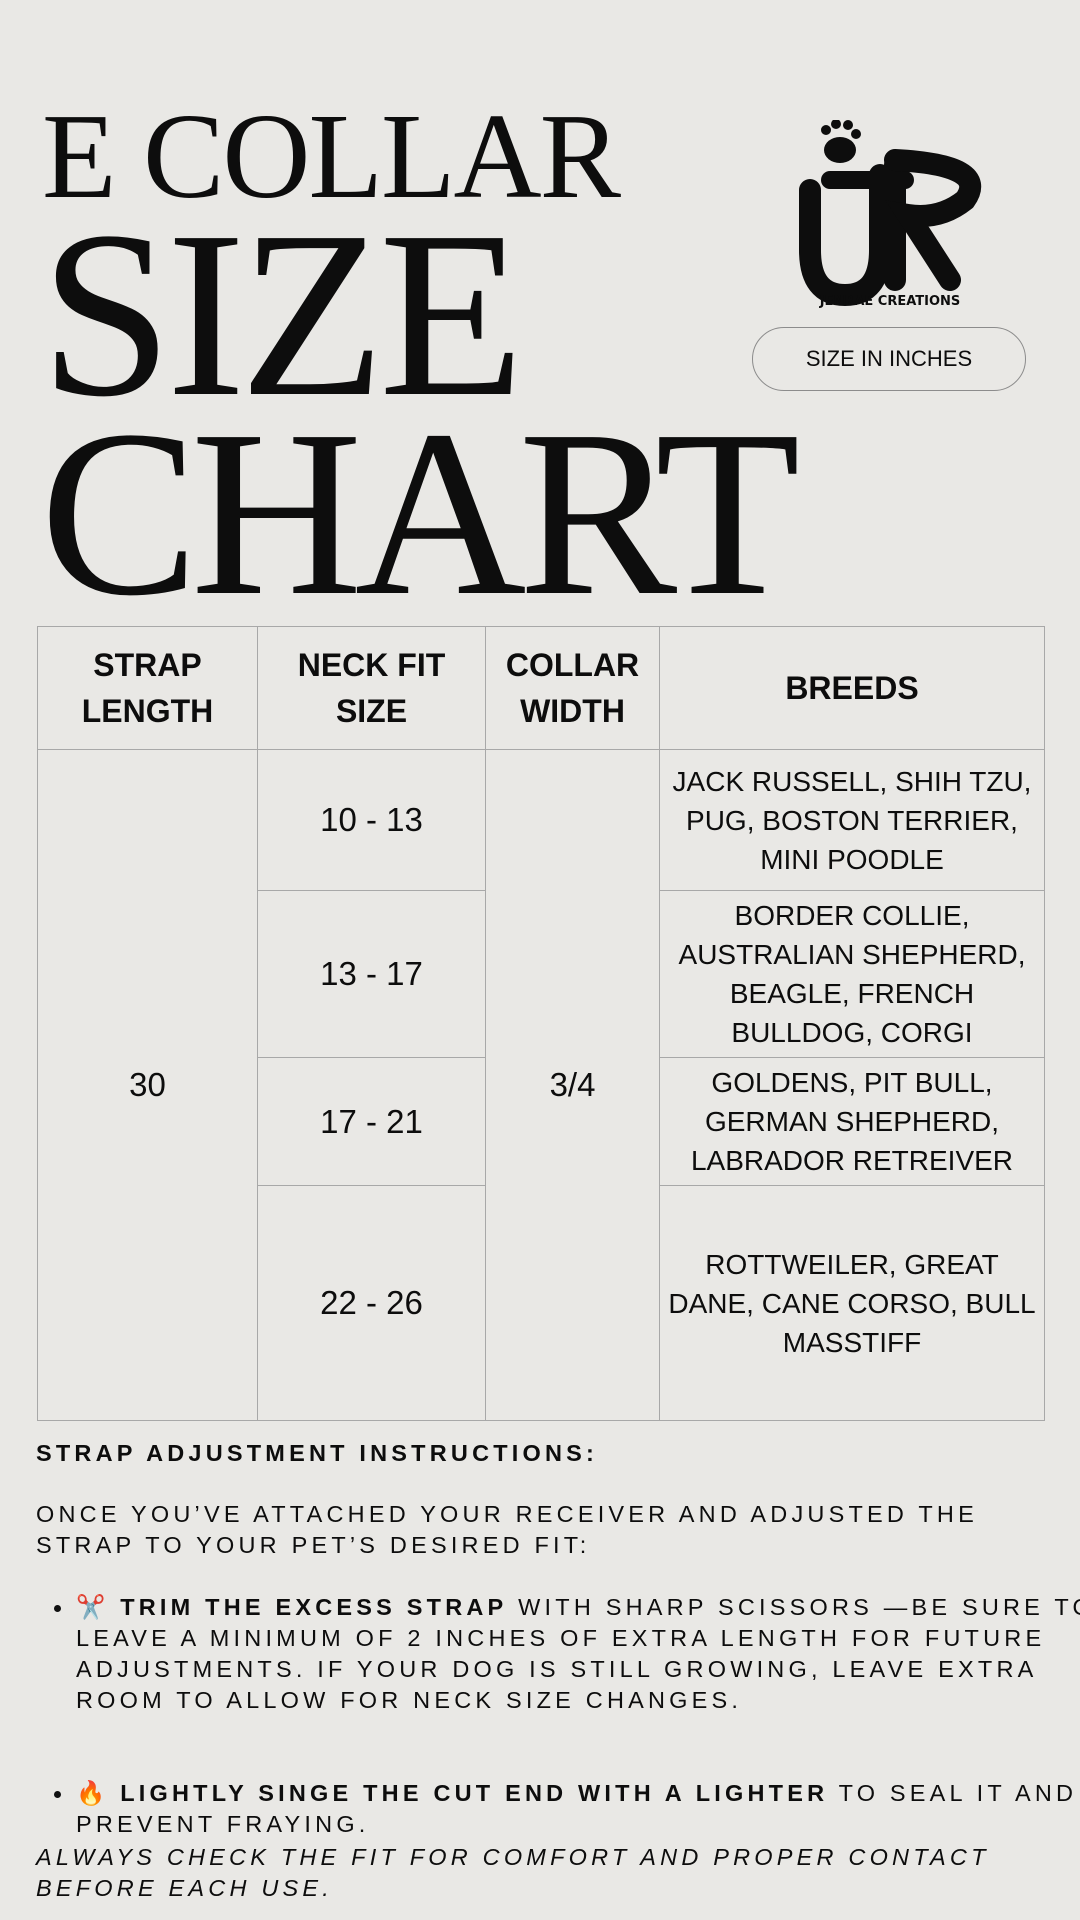  What do you see at coordinates (841, 141) in the screenshot?
I see `paw-icon` at bounding box center [841, 141].